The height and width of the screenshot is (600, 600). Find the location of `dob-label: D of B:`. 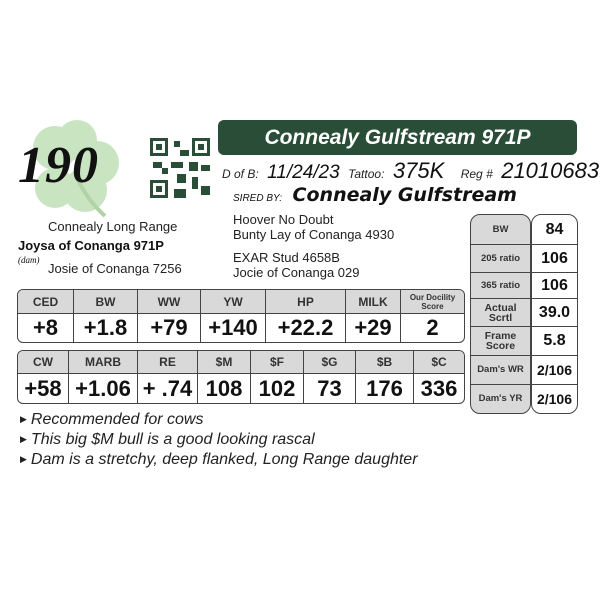

dob-label: D of B: is located at coordinates (240, 174).